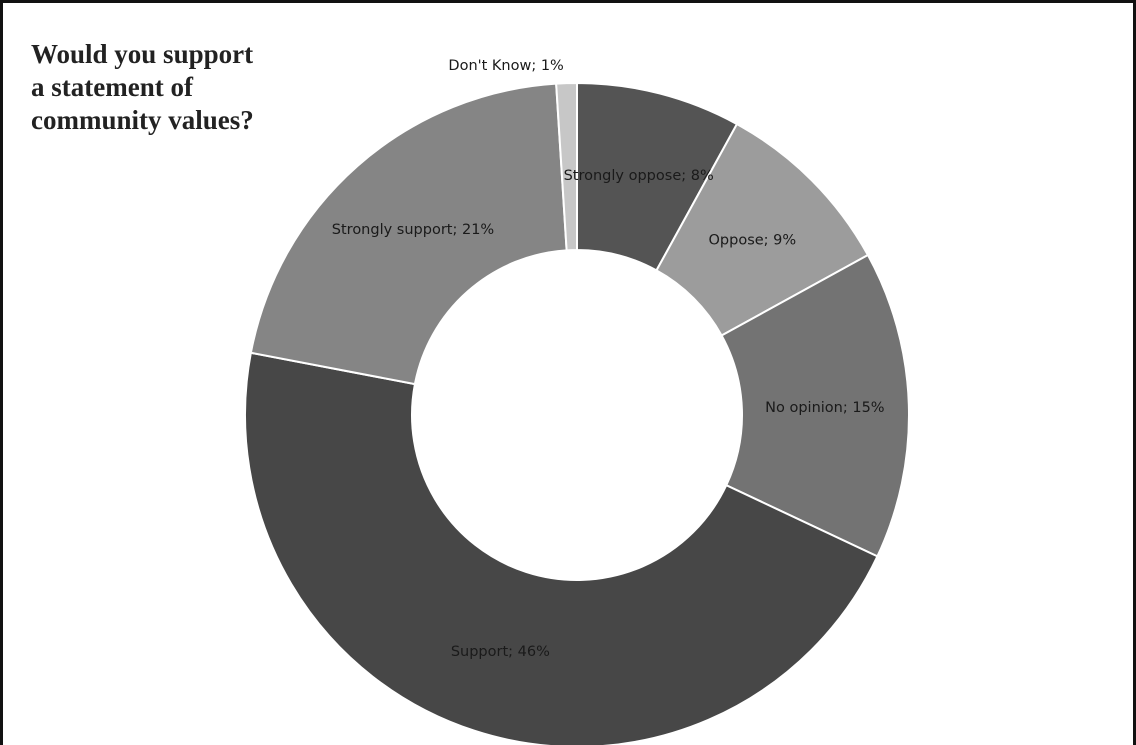 The image size is (1136, 745). I want to click on slice-no-opinion, so click(815, 405).